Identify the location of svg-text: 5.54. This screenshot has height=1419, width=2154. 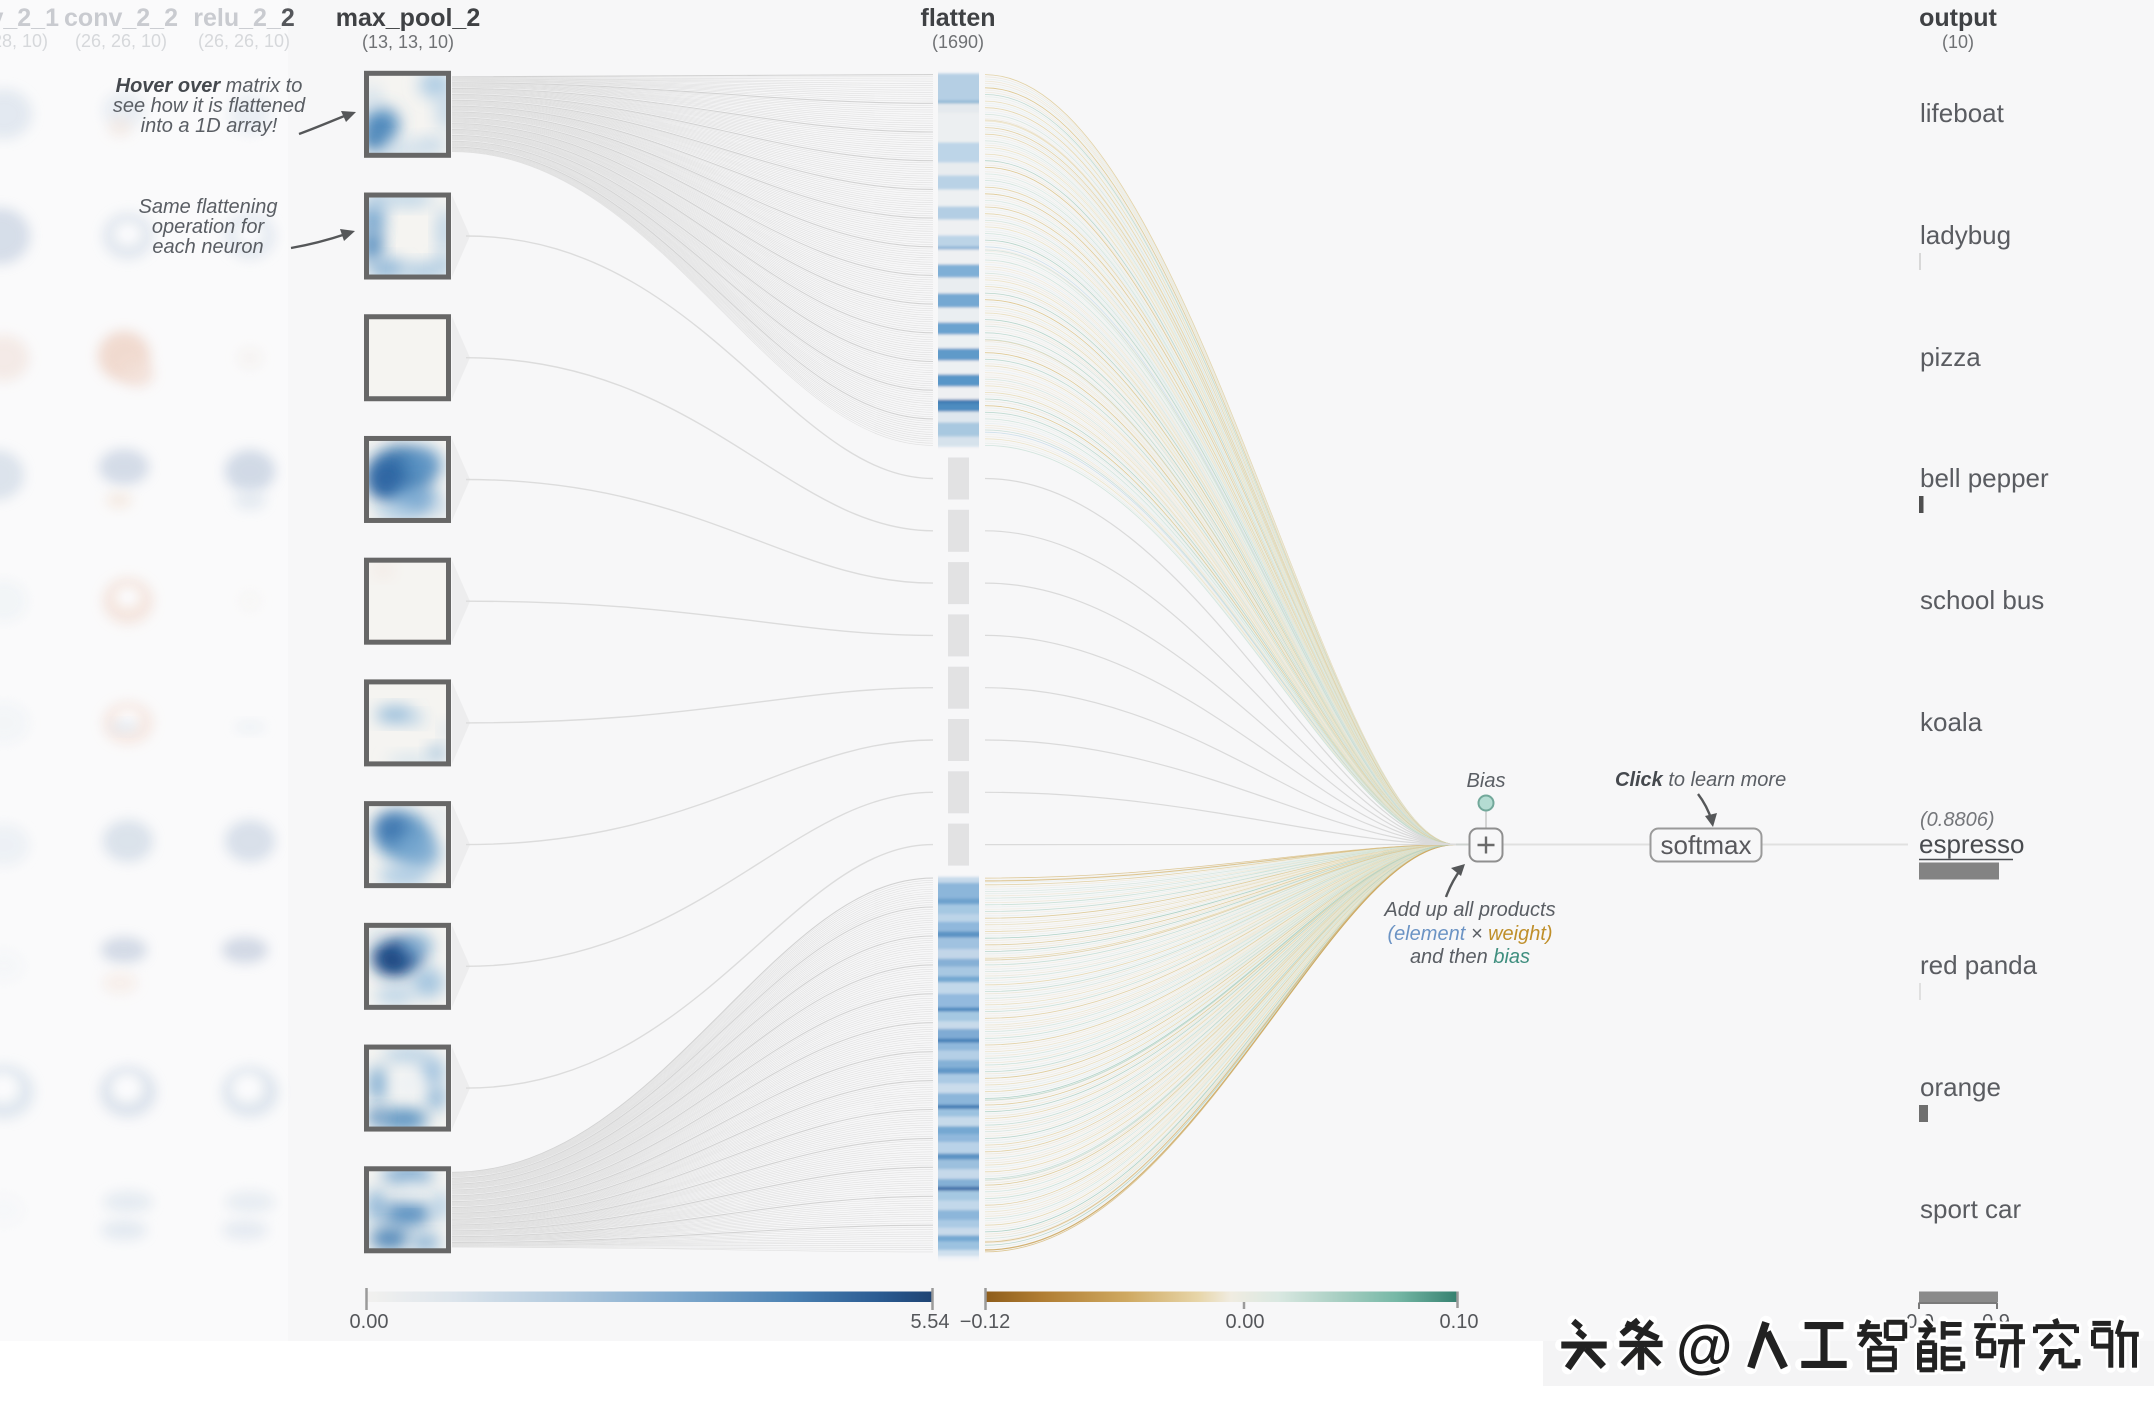
(930, 1322).